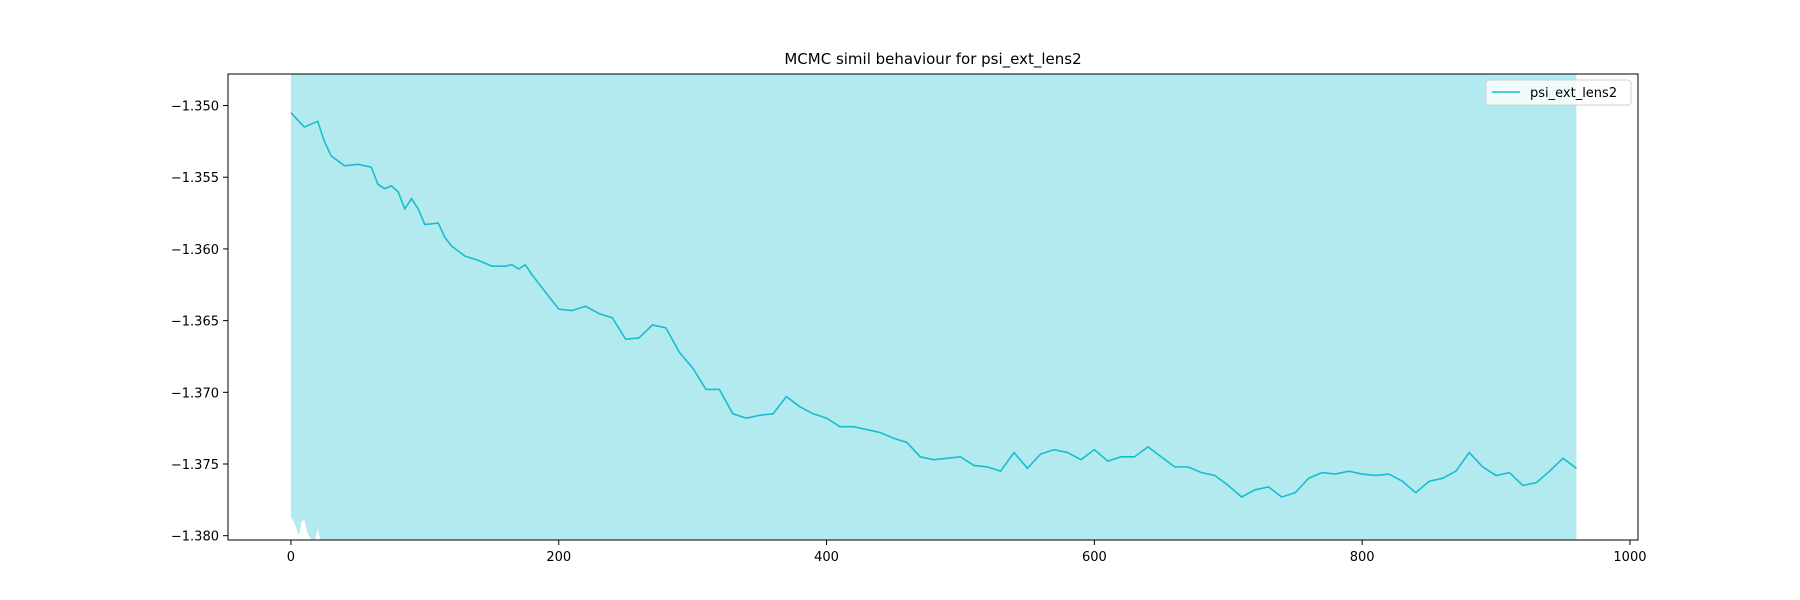 The width and height of the screenshot is (1800, 600). Describe the element at coordinates (932, 59) in the screenshot. I see `chart-title: MCMC simil behaviour for psi_ext_lens2` at that location.